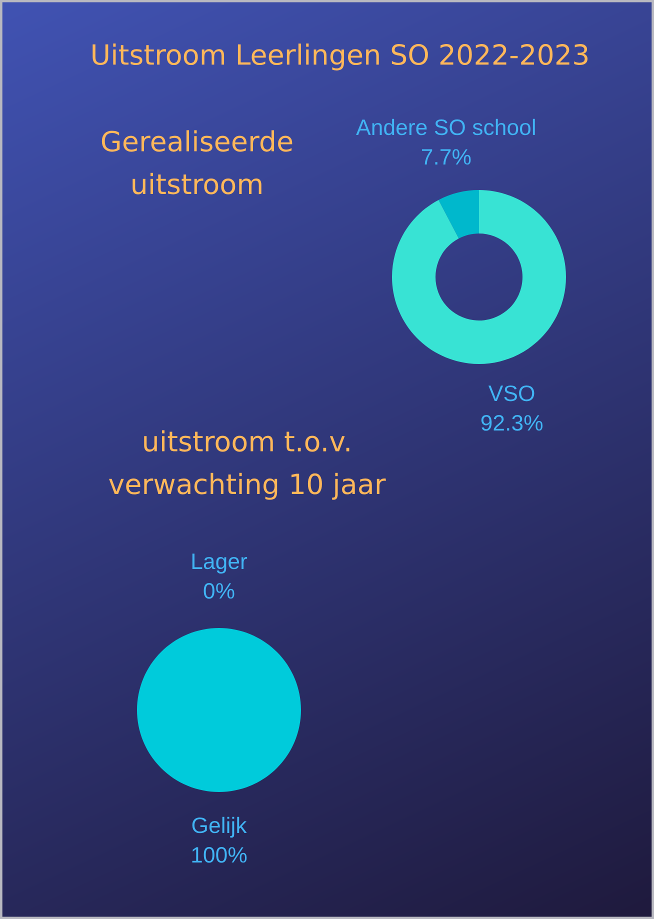 This screenshot has height=919, width=654. I want to click on slice-label: VSO, so click(511, 393).